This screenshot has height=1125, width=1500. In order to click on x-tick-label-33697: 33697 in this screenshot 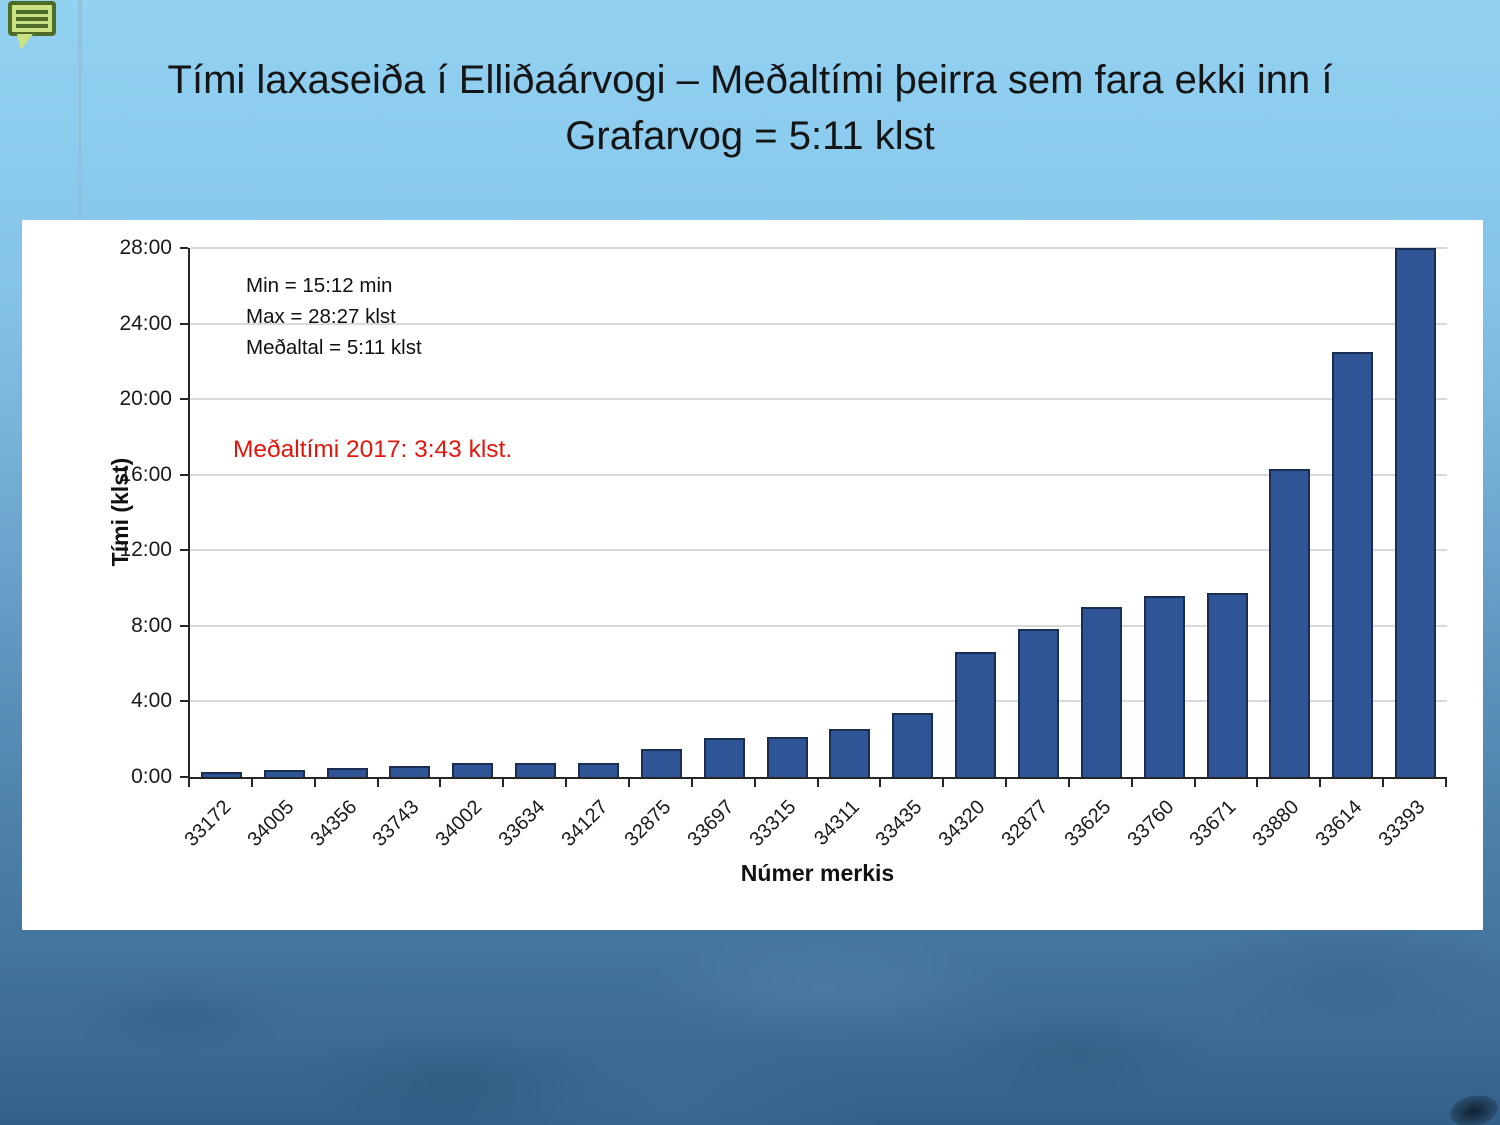, I will do `click(711, 823)`.